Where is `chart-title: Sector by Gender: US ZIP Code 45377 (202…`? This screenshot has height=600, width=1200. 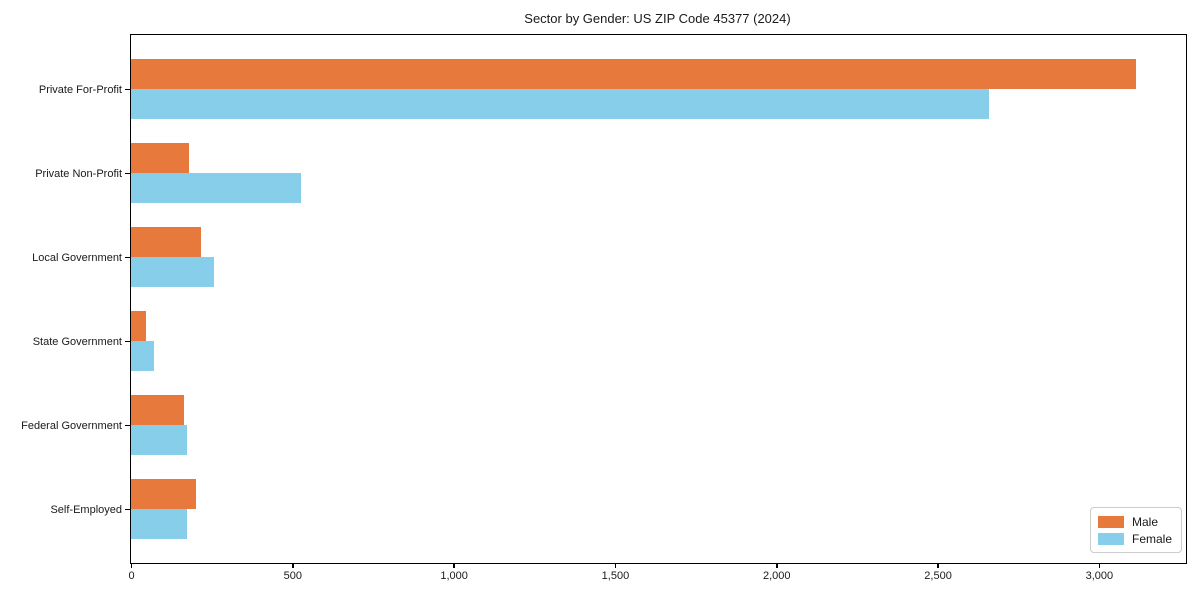
chart-title: Sector by Gender: US ZIP Code 45377 (202… is located at coordinates (657, 18).